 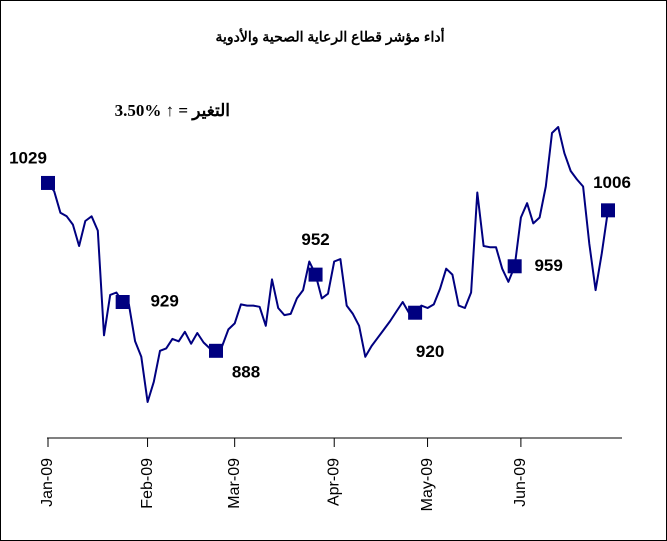 What do you see at coordinates (47, 482) in the screenshot?
I see `x-tick-label: Jan-09` at bounding box center [47, 482].